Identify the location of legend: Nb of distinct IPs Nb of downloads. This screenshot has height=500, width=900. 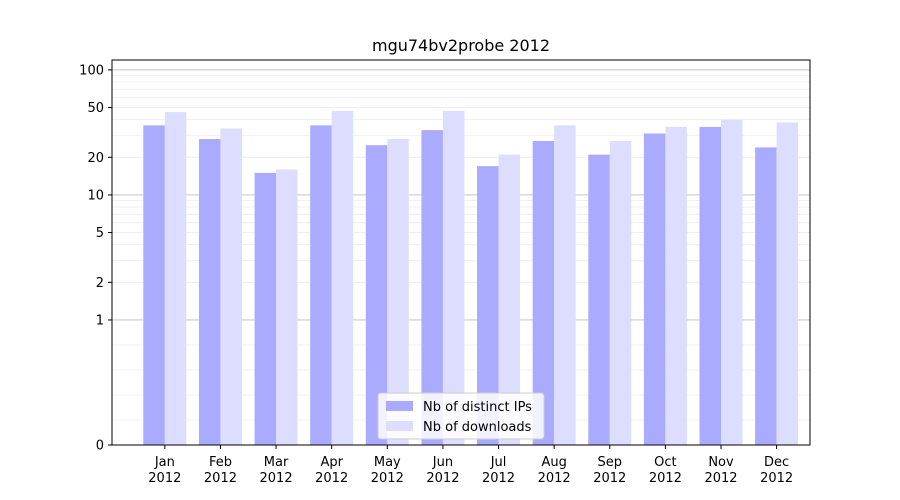
(461, 416).